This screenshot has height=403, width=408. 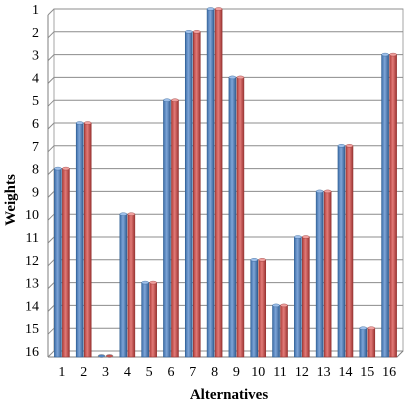 I want to click on x-tick-labels: 1 2 3 4 5 6 7 8 9 10 11 12 13 14 15 16, so click(x=227, y=372).